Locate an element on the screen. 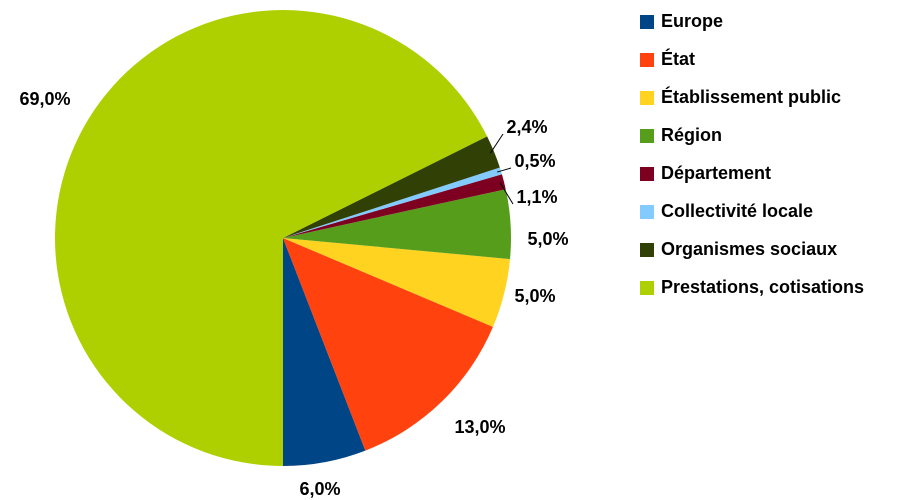 The height and width of the screenshot is (500, 915). legend-label: Prestations, cotisations is located at coordinates (762, 287).